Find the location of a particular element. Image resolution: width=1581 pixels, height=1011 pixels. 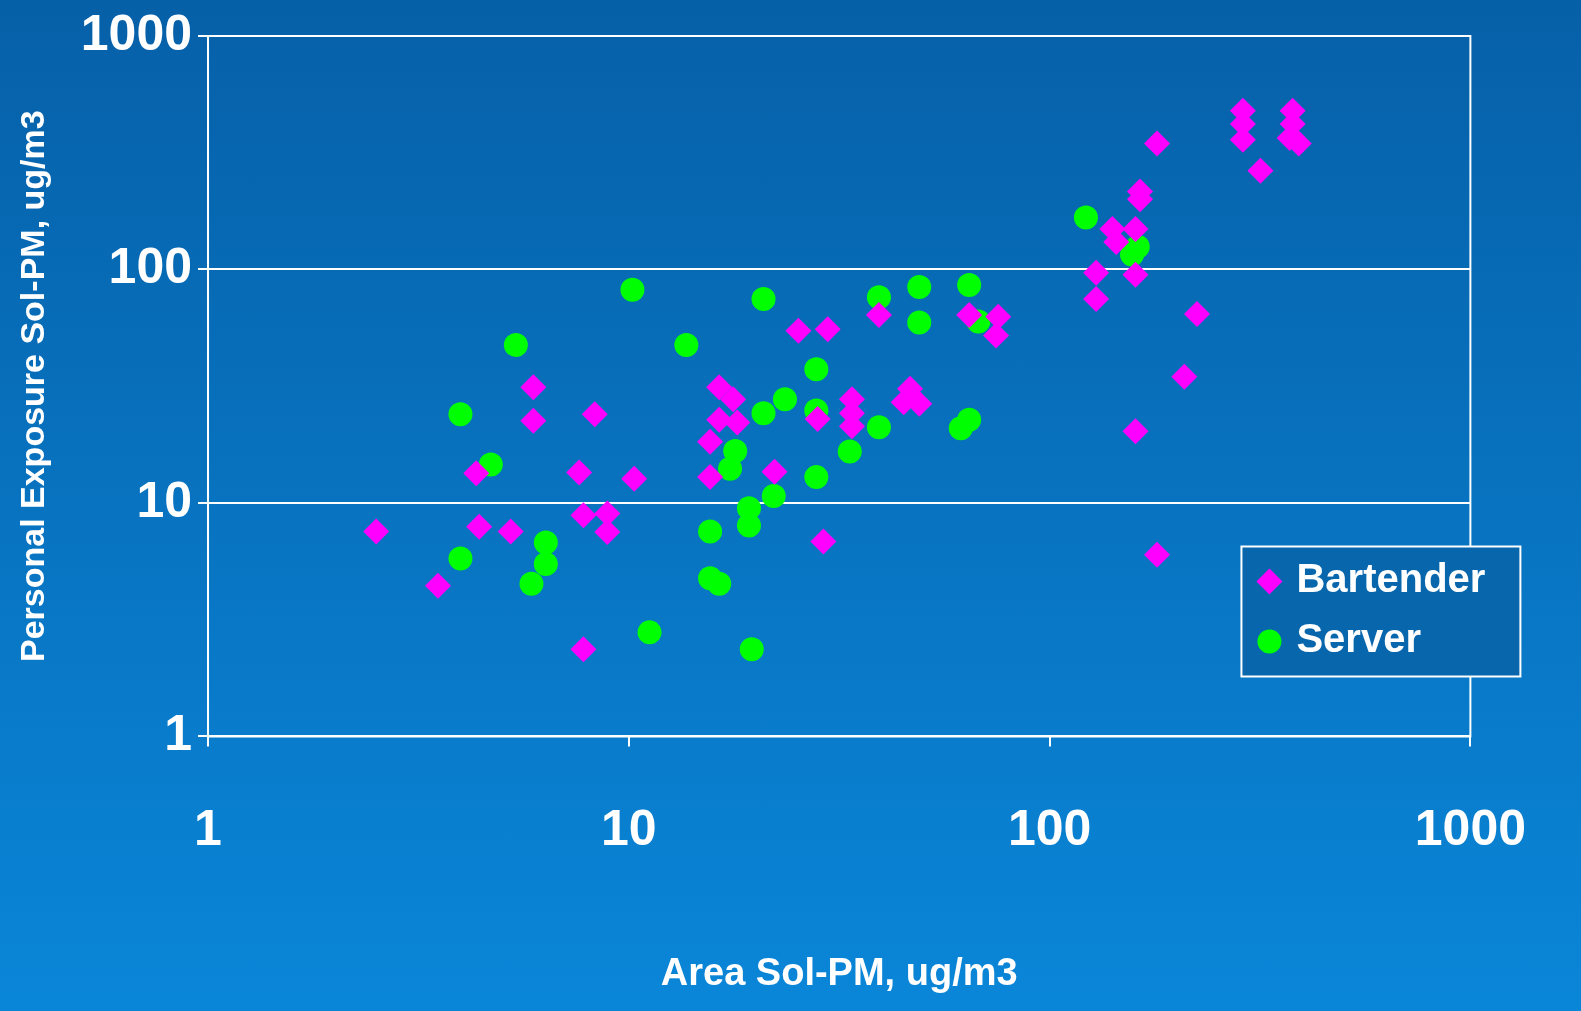

y-tick-label: 100 is located at coordinates (150, 266).